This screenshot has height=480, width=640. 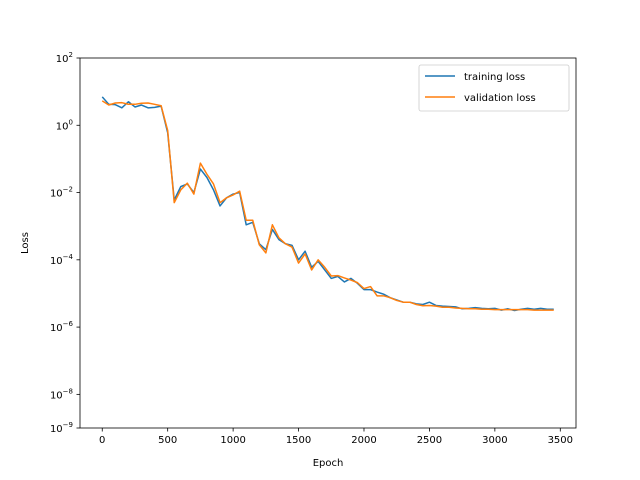 I want to click on x-tick-label: 500, so click(x=167, y=440).